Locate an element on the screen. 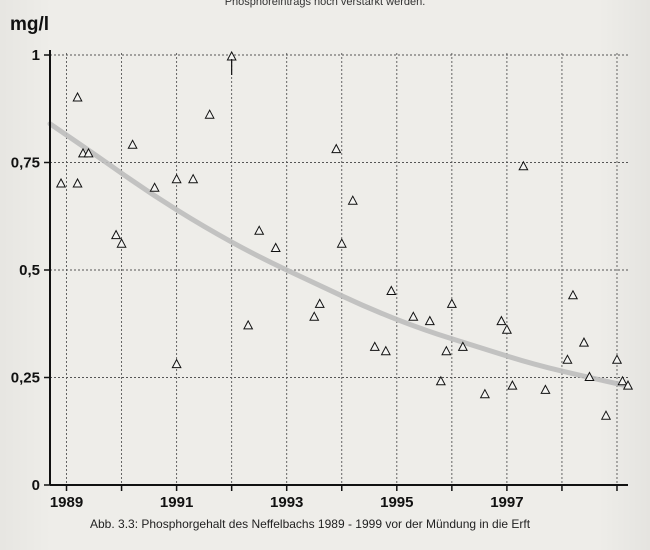  x-ticks: 1989 1991 1993 1995 1997 is located at coordinates (334, 498).